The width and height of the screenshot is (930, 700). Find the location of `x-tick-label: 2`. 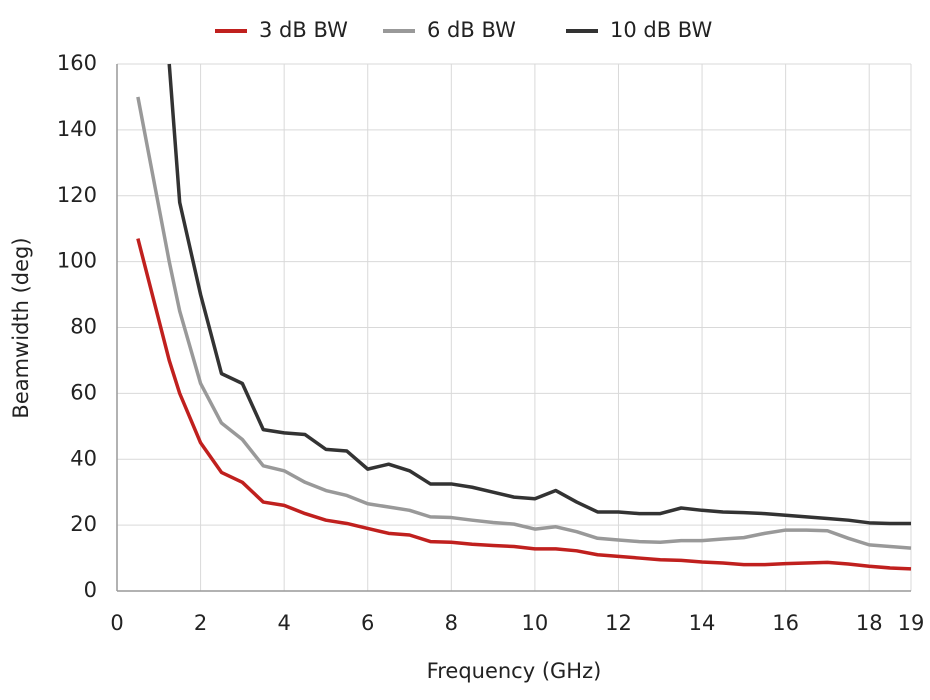

x-tick-label: 2 is located at coordinates (200, 623).